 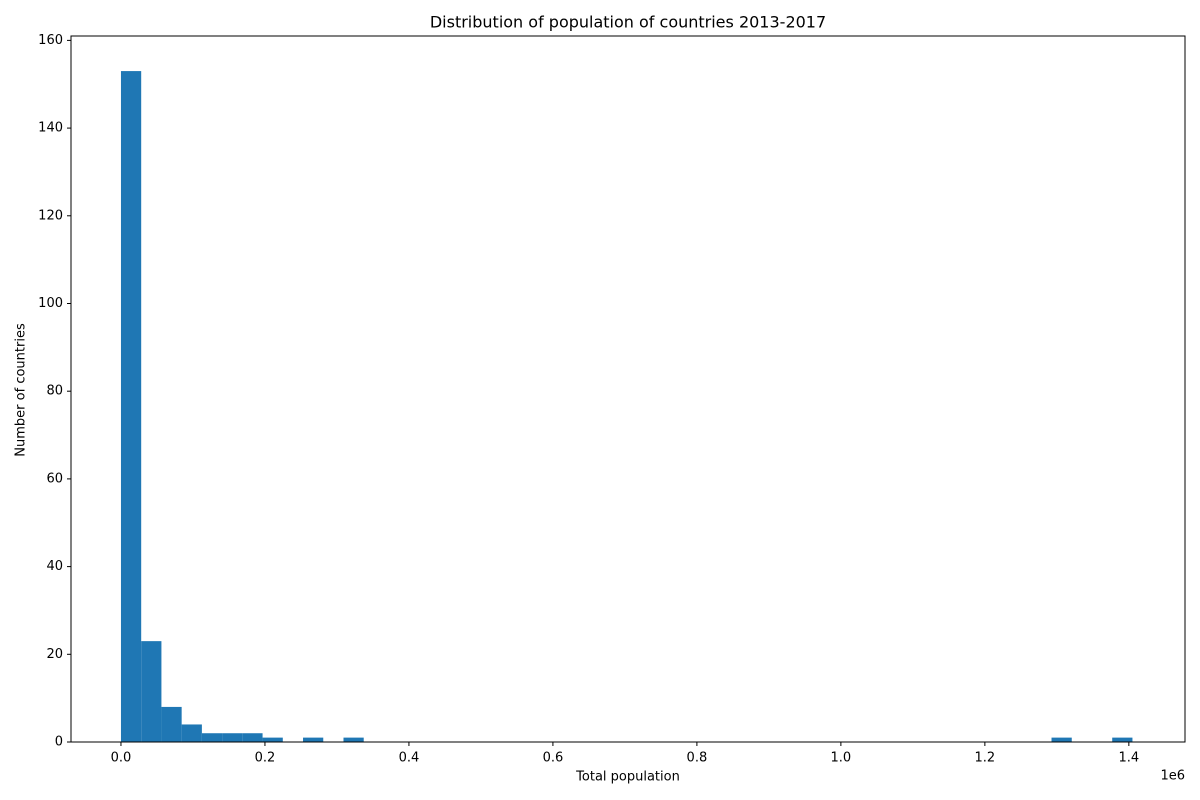 I want to click on x-tick-label: 0.6, so click(x=553, y=758).